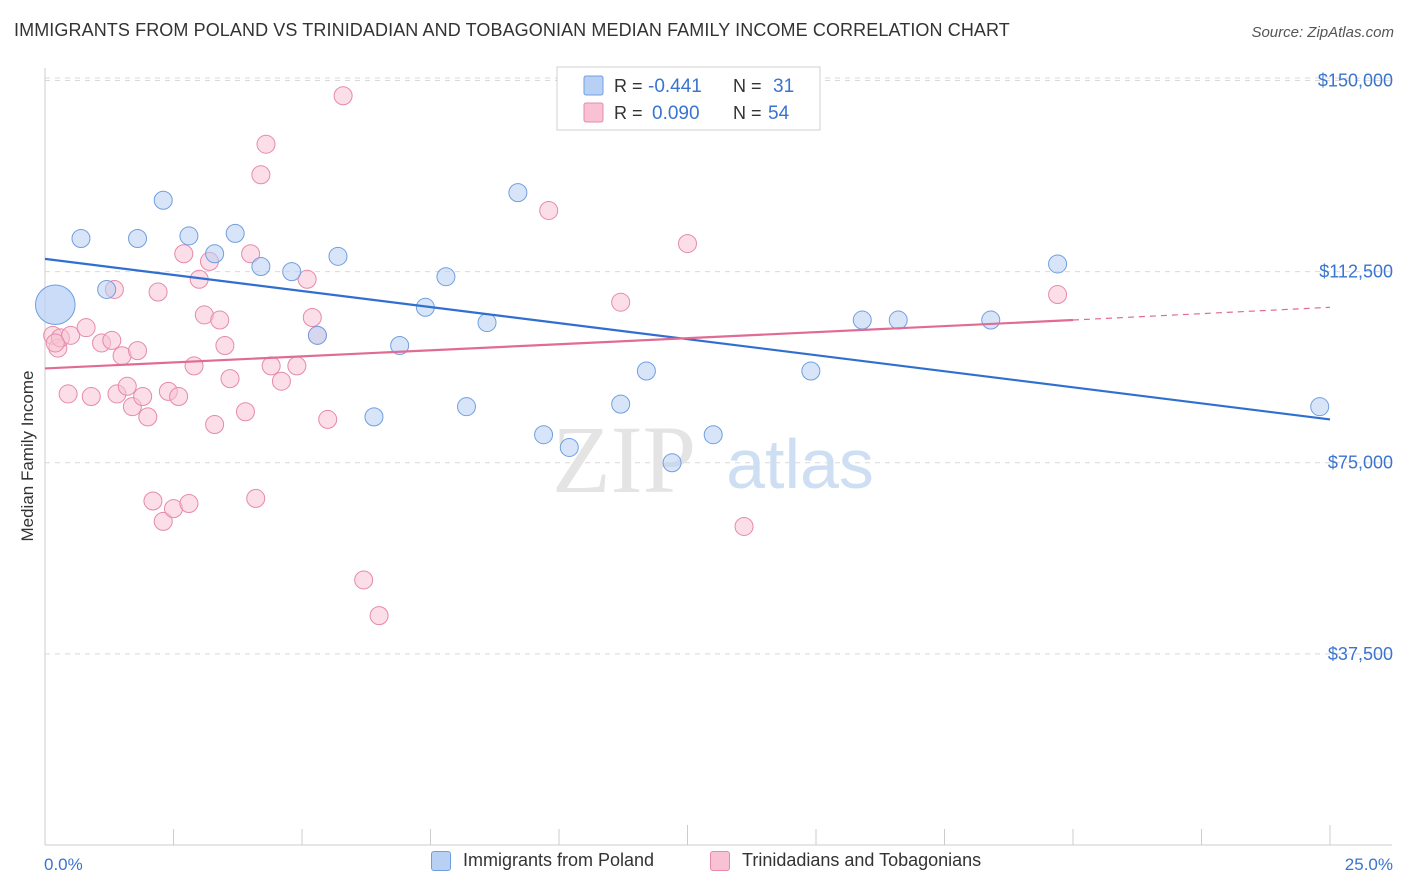 The width and height of the screenshot is (1406, 892). What do you see at coordinates (713, 459) in the screenshot?
I see `watermark: ZIP atlas` at bounding box center [713, 459].